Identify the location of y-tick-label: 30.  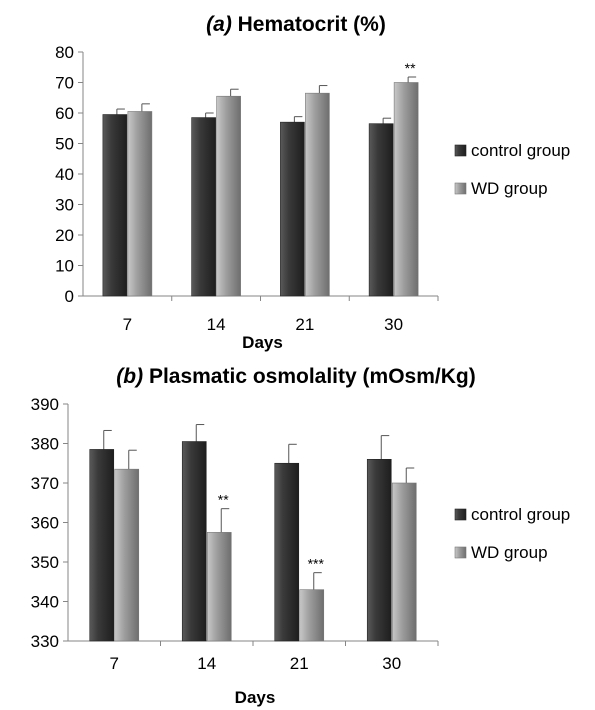
(64, 205).